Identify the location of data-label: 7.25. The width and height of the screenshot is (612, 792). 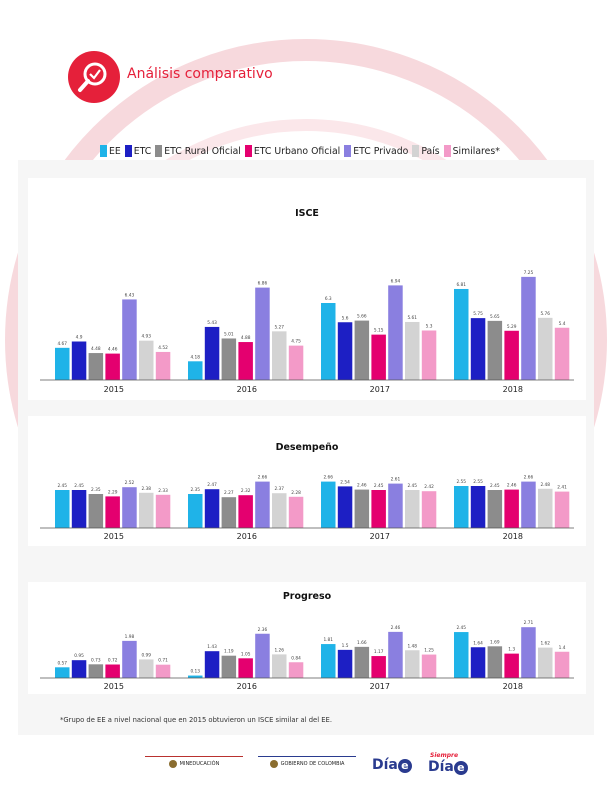
(529, 273).